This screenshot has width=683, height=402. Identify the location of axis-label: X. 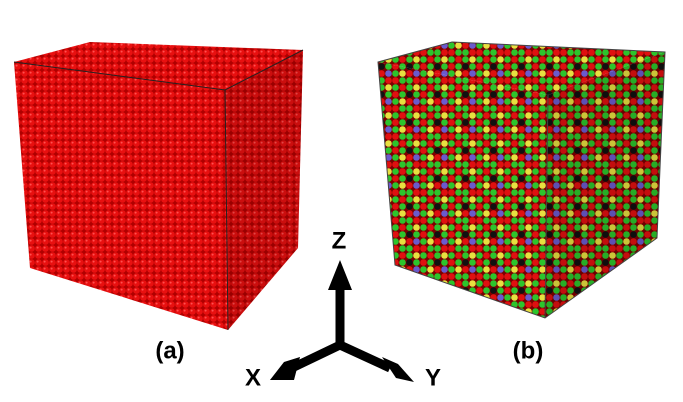
(253, 377).